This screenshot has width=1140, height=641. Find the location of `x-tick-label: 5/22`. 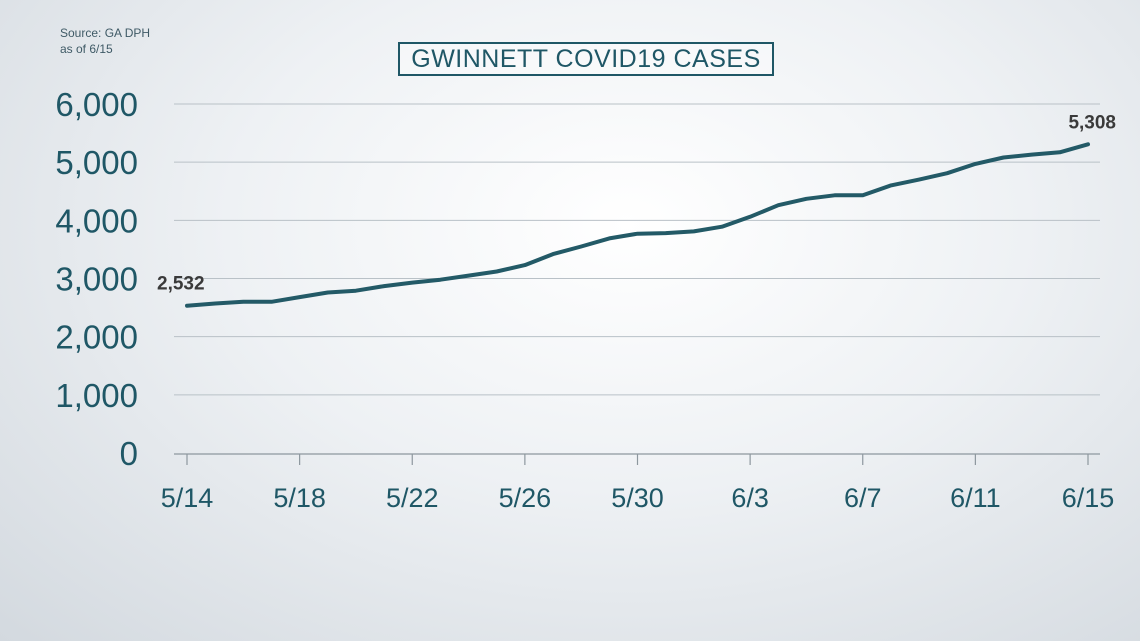

x-tick-label: 5/22 is located at coordinates (412, 498).